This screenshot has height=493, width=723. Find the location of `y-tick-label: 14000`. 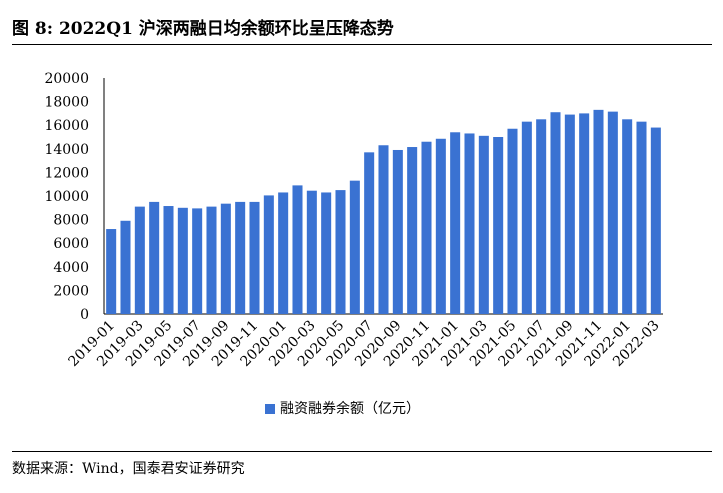

y-tick-label: 14000 is located at coordinates (66, 150).